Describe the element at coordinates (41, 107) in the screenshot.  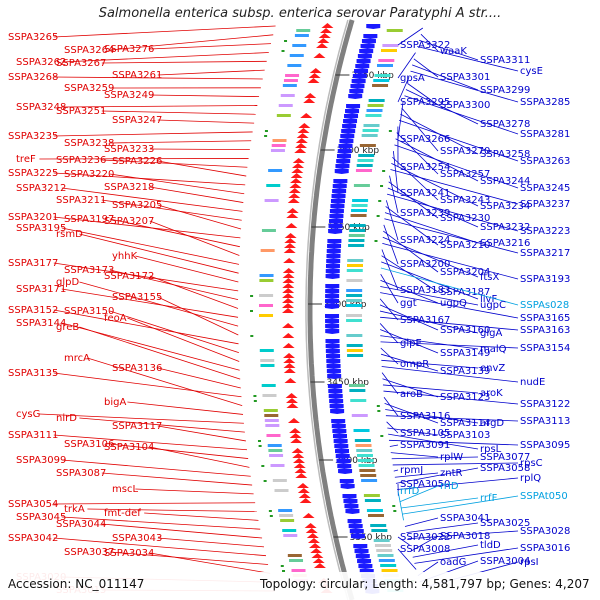
I see `gene-label-left: SSPA3248` at that location.